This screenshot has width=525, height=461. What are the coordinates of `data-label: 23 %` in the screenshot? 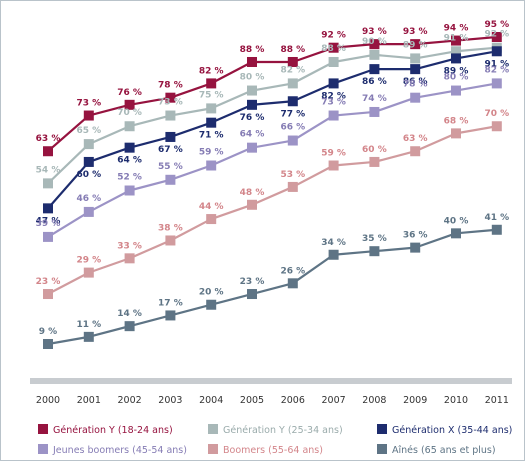 It's located at (252, 282).